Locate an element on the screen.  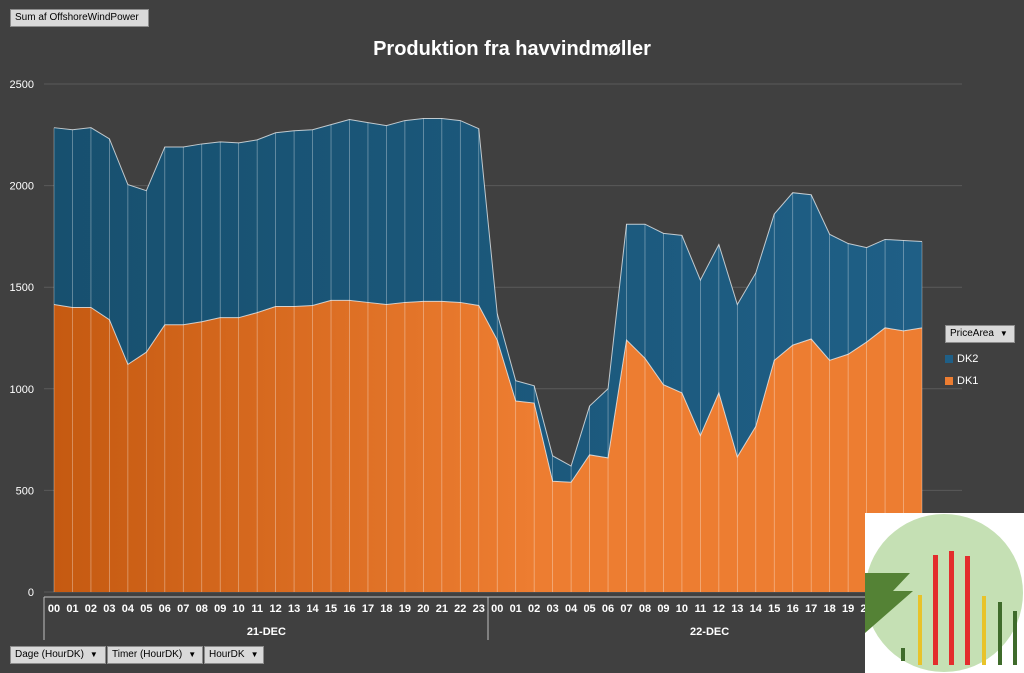
x-tick-label: 20 is located at coordinates (423, 609).